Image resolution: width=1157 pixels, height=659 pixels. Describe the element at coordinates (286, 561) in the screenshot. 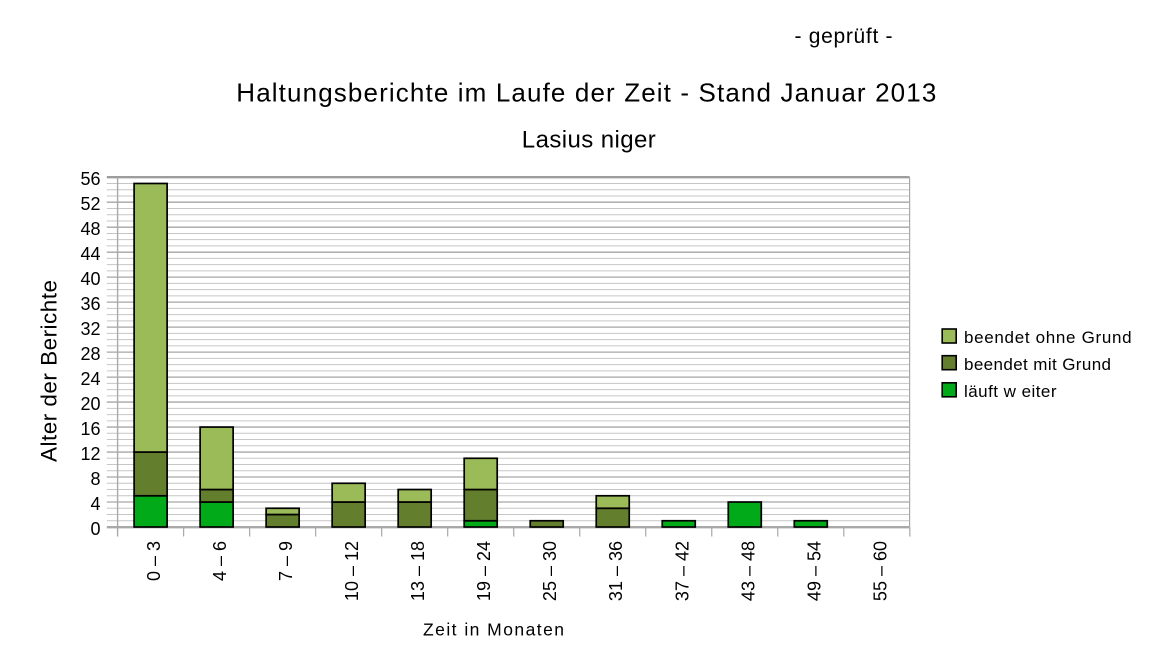

I see `svg-text: 7 – 9` at that location.